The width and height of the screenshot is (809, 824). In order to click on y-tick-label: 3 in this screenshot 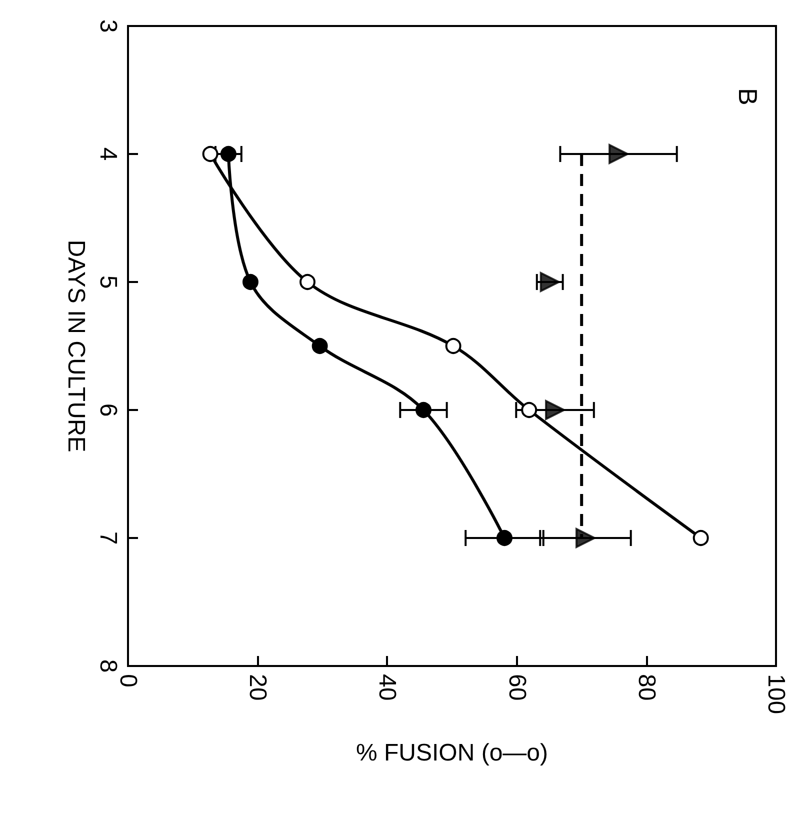, I will do `click(108, 26)`.